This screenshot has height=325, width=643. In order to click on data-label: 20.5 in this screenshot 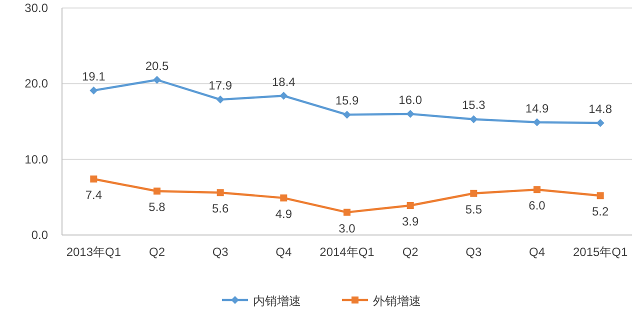, I will do `click(157, 65)`.